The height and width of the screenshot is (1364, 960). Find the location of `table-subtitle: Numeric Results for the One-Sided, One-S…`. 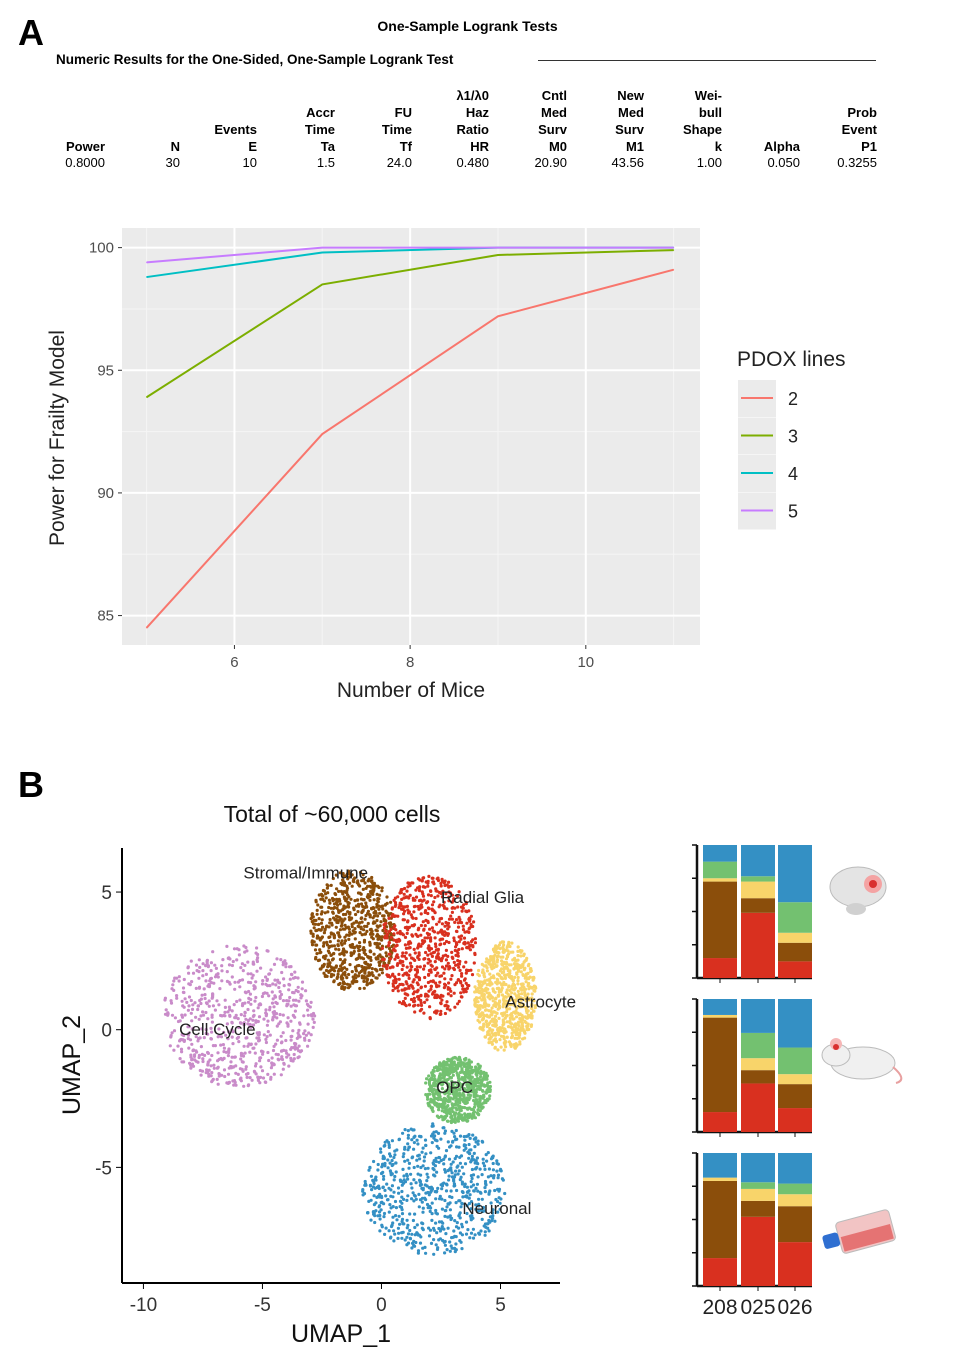

table-subtitle: Numeric Results for the One-Sided, One-S… is located at coordinates (255, 59).